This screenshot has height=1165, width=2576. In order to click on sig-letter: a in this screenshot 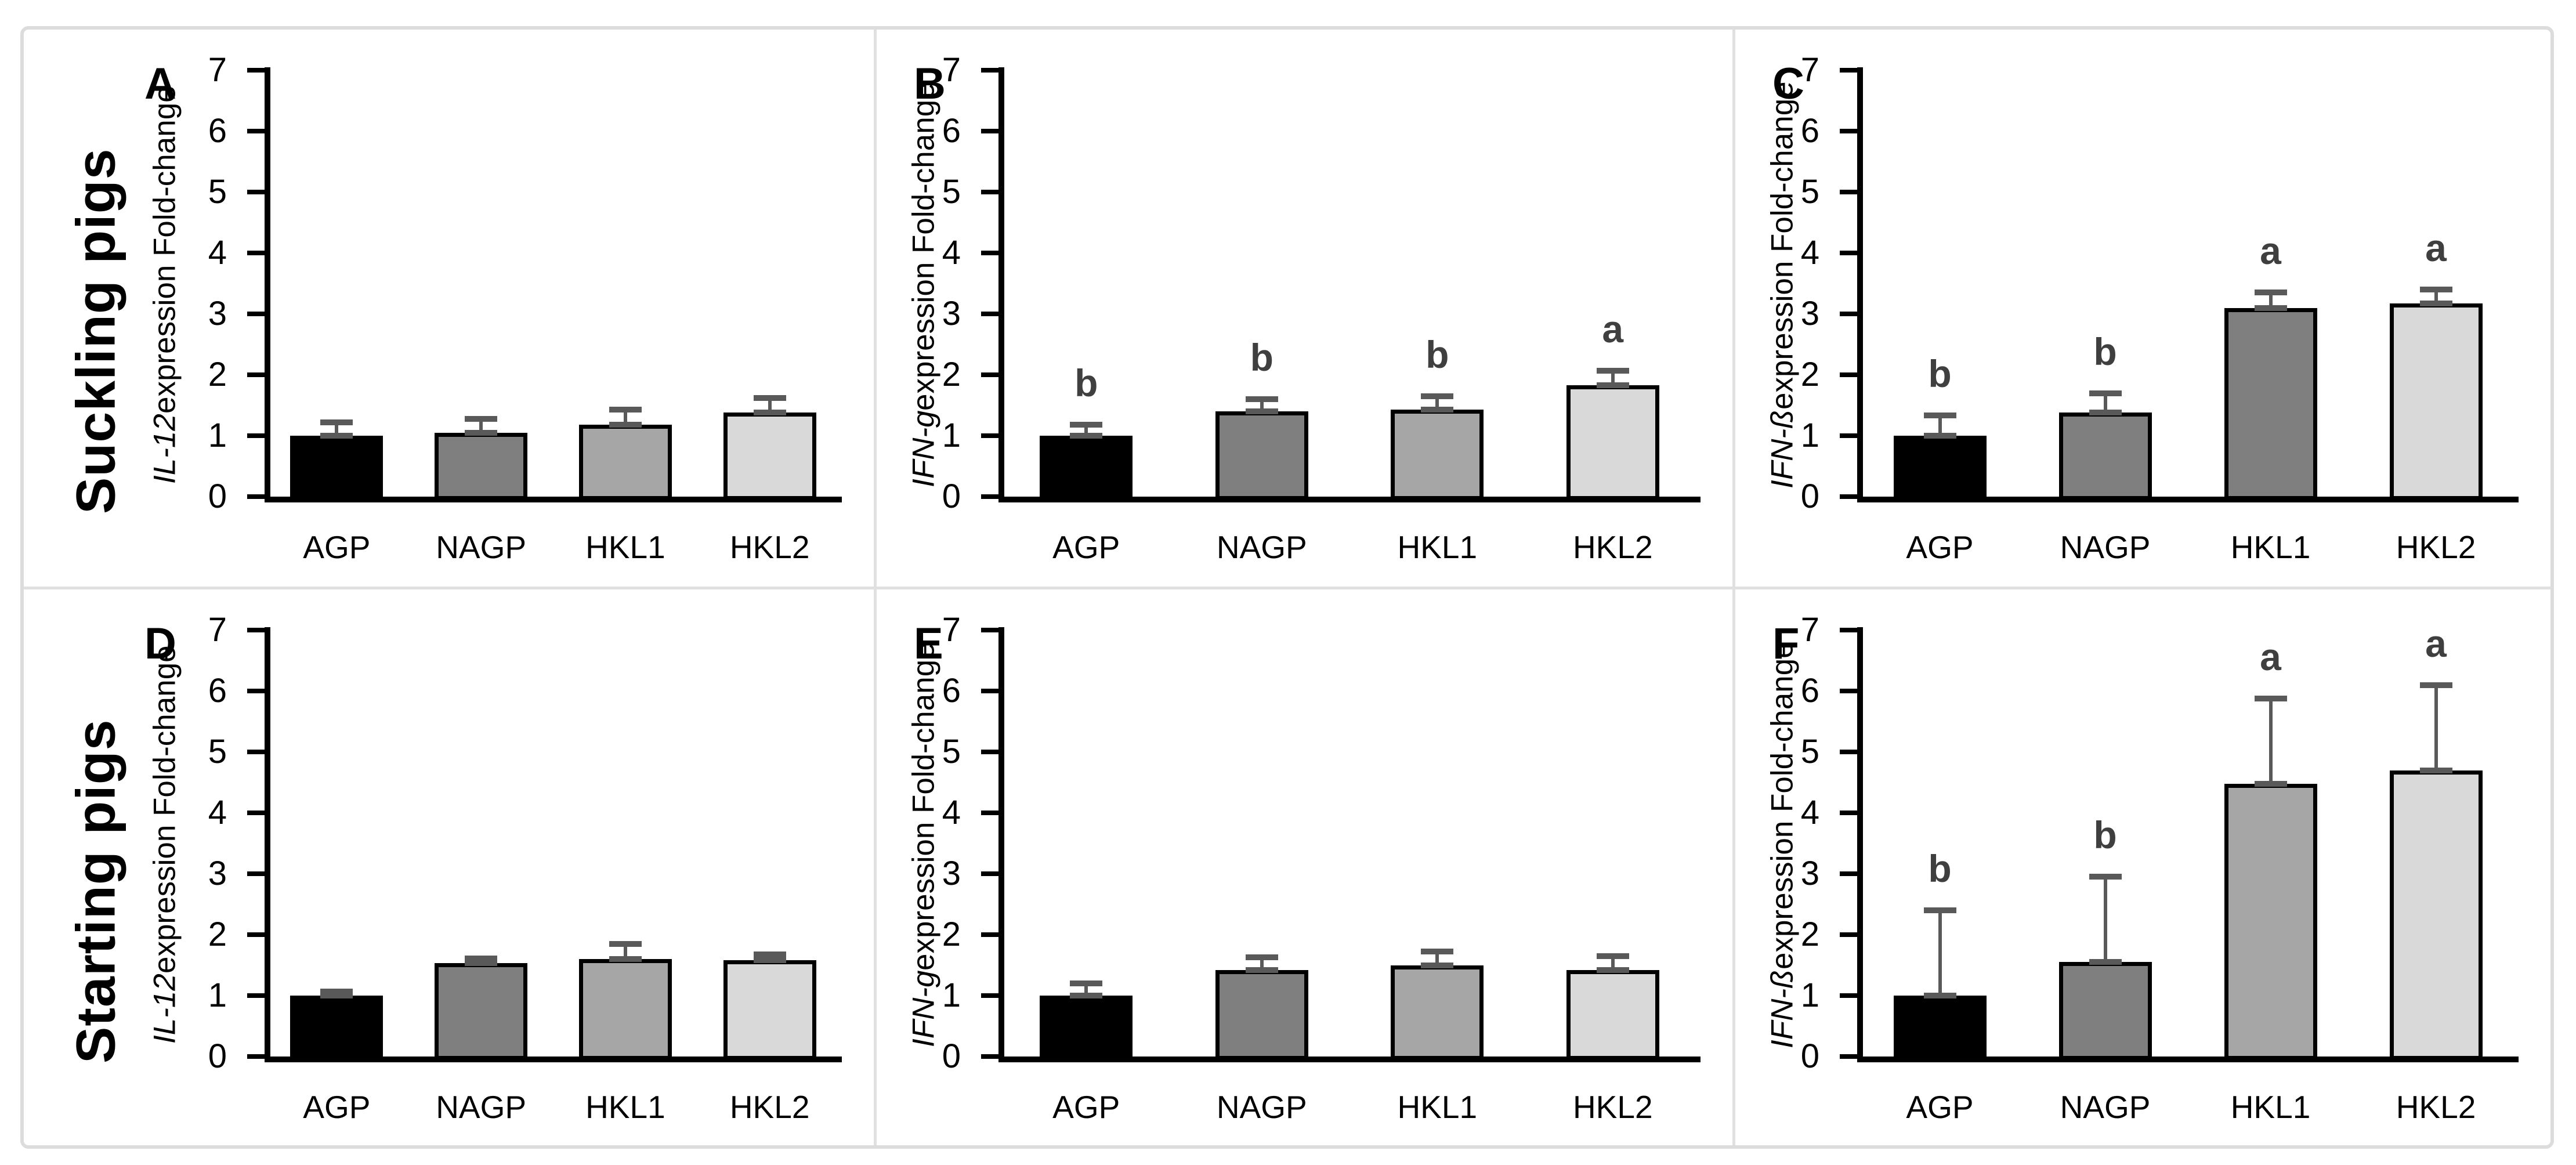, I will do `click(2270, 251)`.